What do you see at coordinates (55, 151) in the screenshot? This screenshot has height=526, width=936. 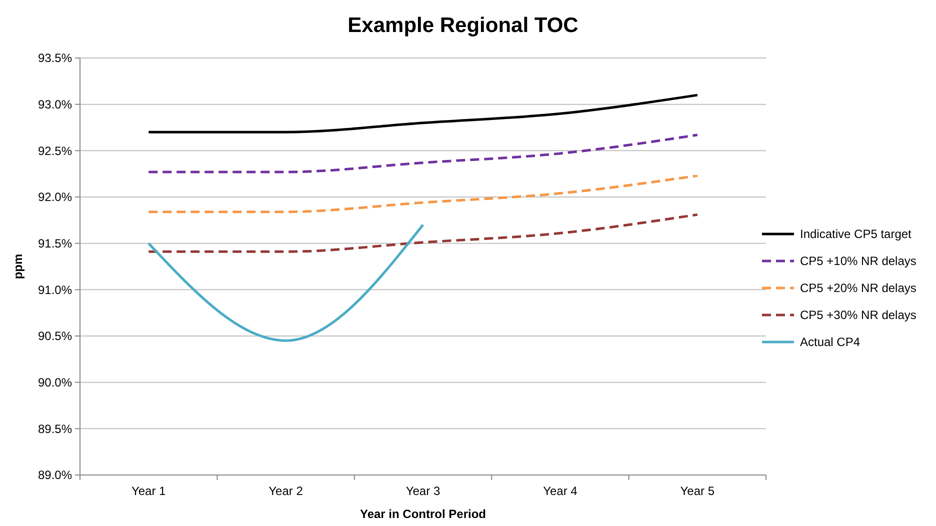 I see `y-tick-label: 92.5%` at bounding box center [55, 151].